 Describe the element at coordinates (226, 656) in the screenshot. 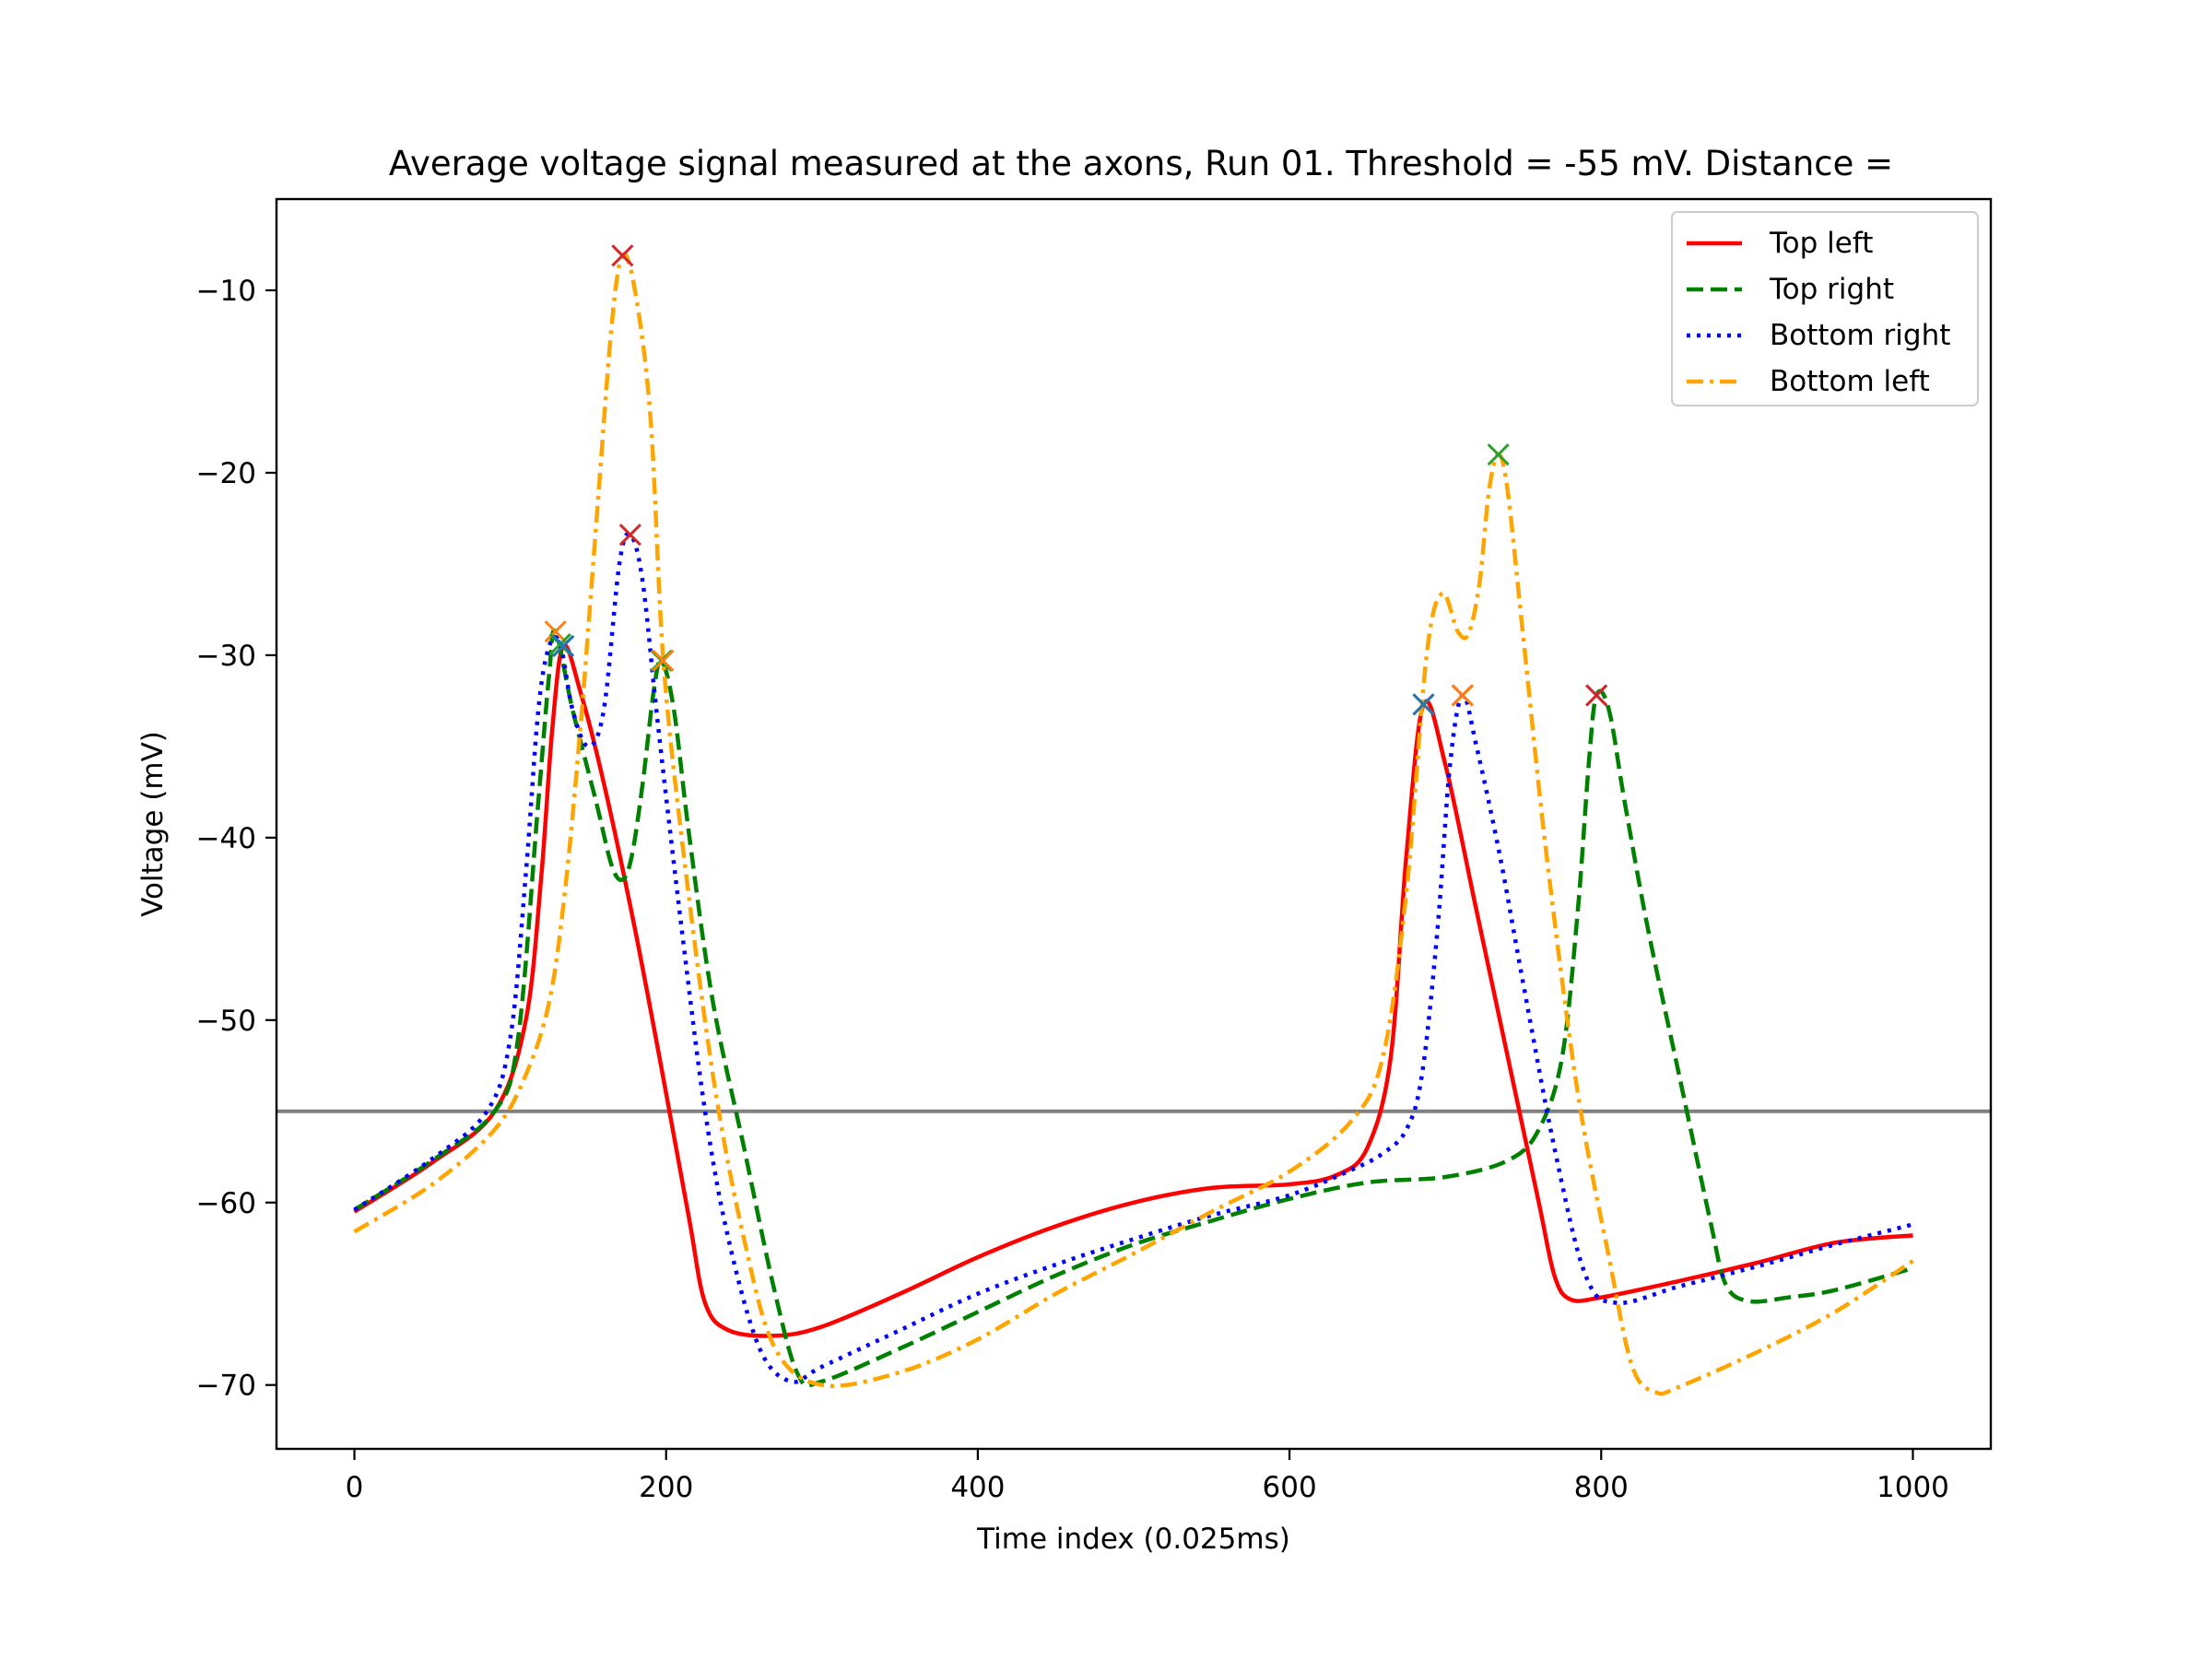

I see `y-tick-label: −30` at that location.